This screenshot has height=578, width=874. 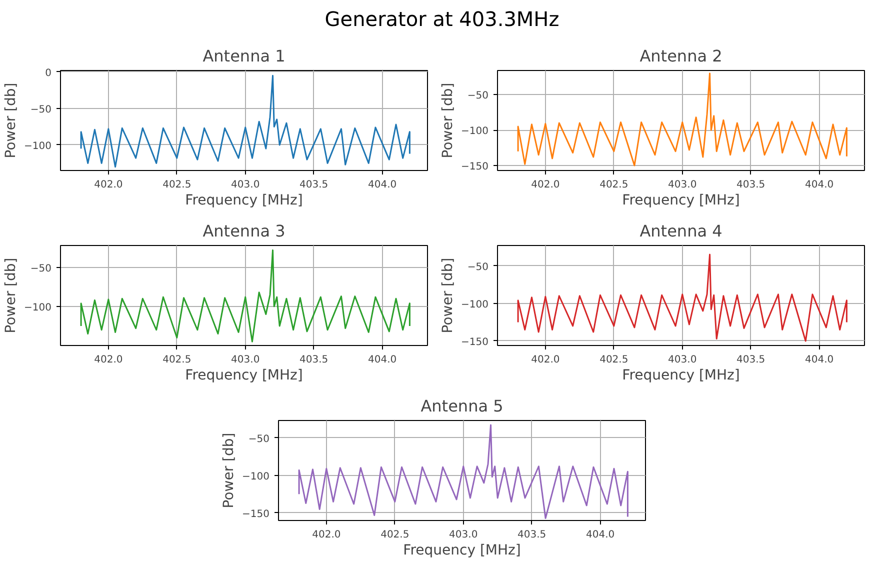 What do you see at coordinates (48, 73) in the screenshot?
I see `y-tick-label: 0` at bounding box center [48, 73].